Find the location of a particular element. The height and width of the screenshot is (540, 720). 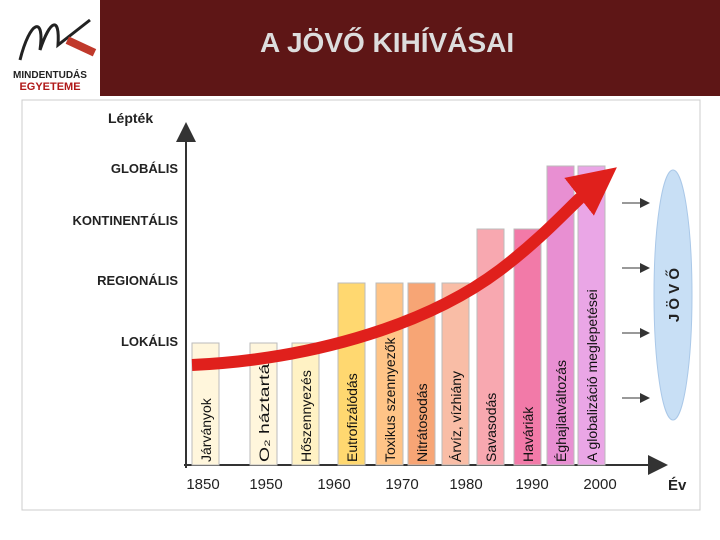

level-label: KONTINENTÁLIS is located at coordinates (126, 220).